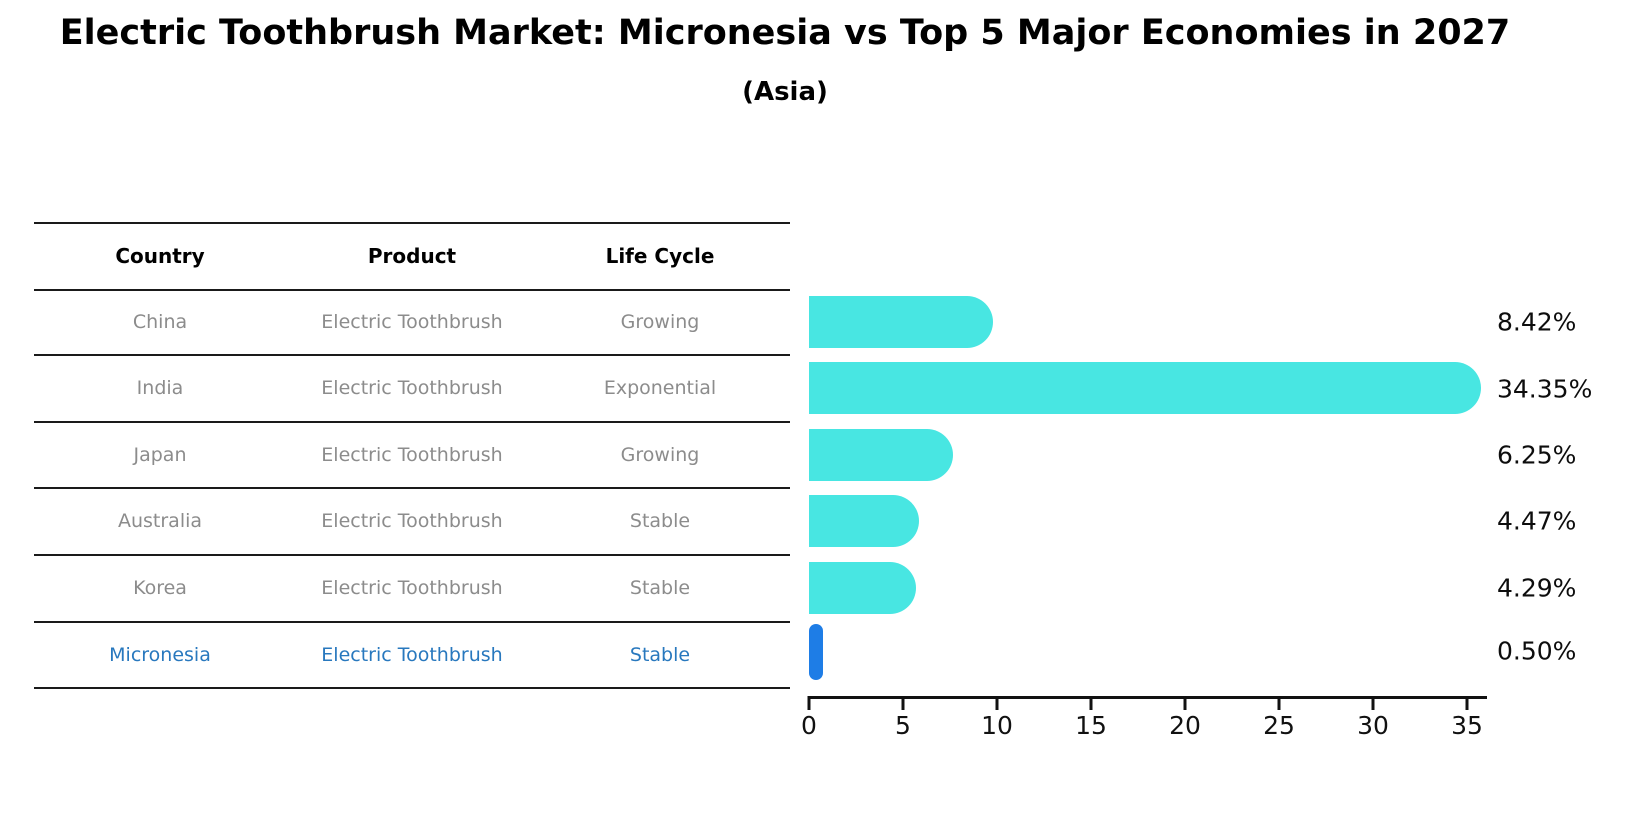 The image size is (1649, 823). I want to click on cell-country: Korea, so click(160, 588).